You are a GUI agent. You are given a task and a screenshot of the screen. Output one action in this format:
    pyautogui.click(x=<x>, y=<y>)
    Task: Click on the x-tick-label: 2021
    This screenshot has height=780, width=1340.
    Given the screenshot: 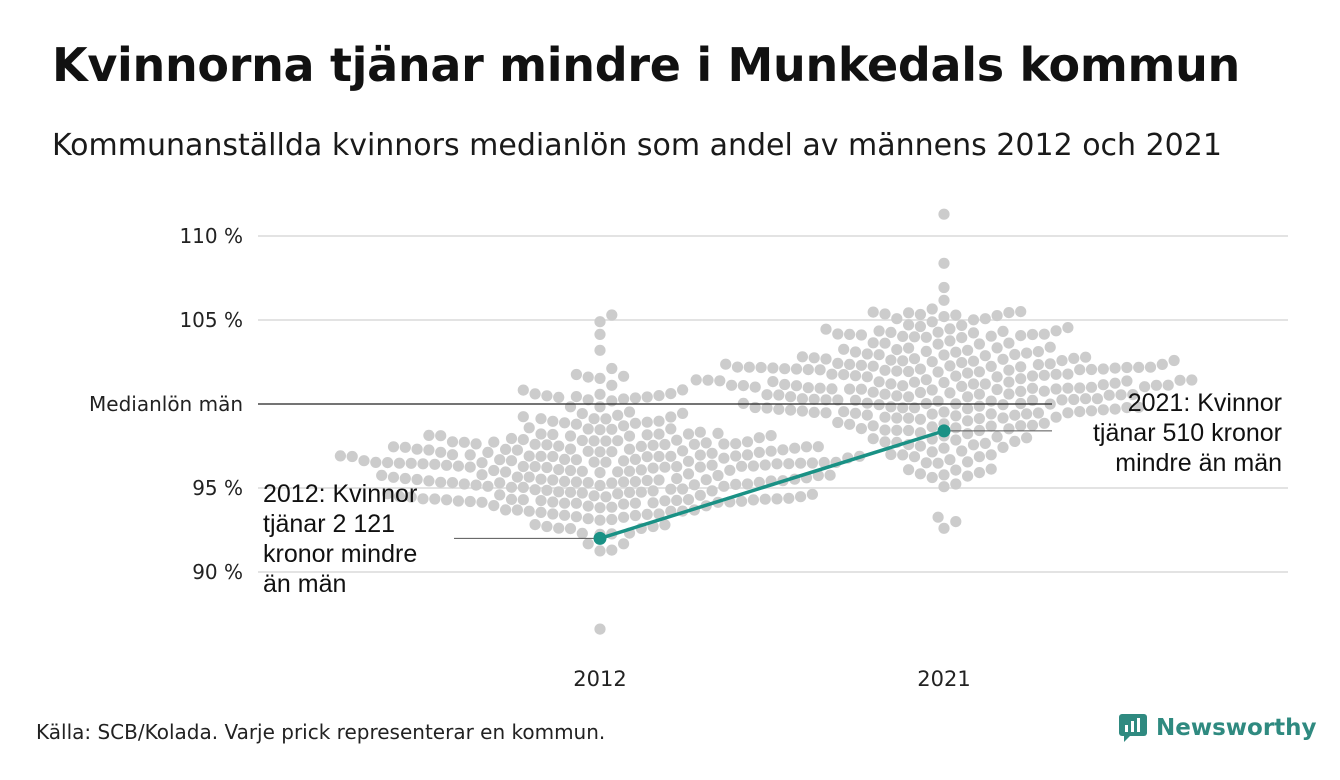 What is the action you would take?
    pyautogui.click(x=943, y=679)
    